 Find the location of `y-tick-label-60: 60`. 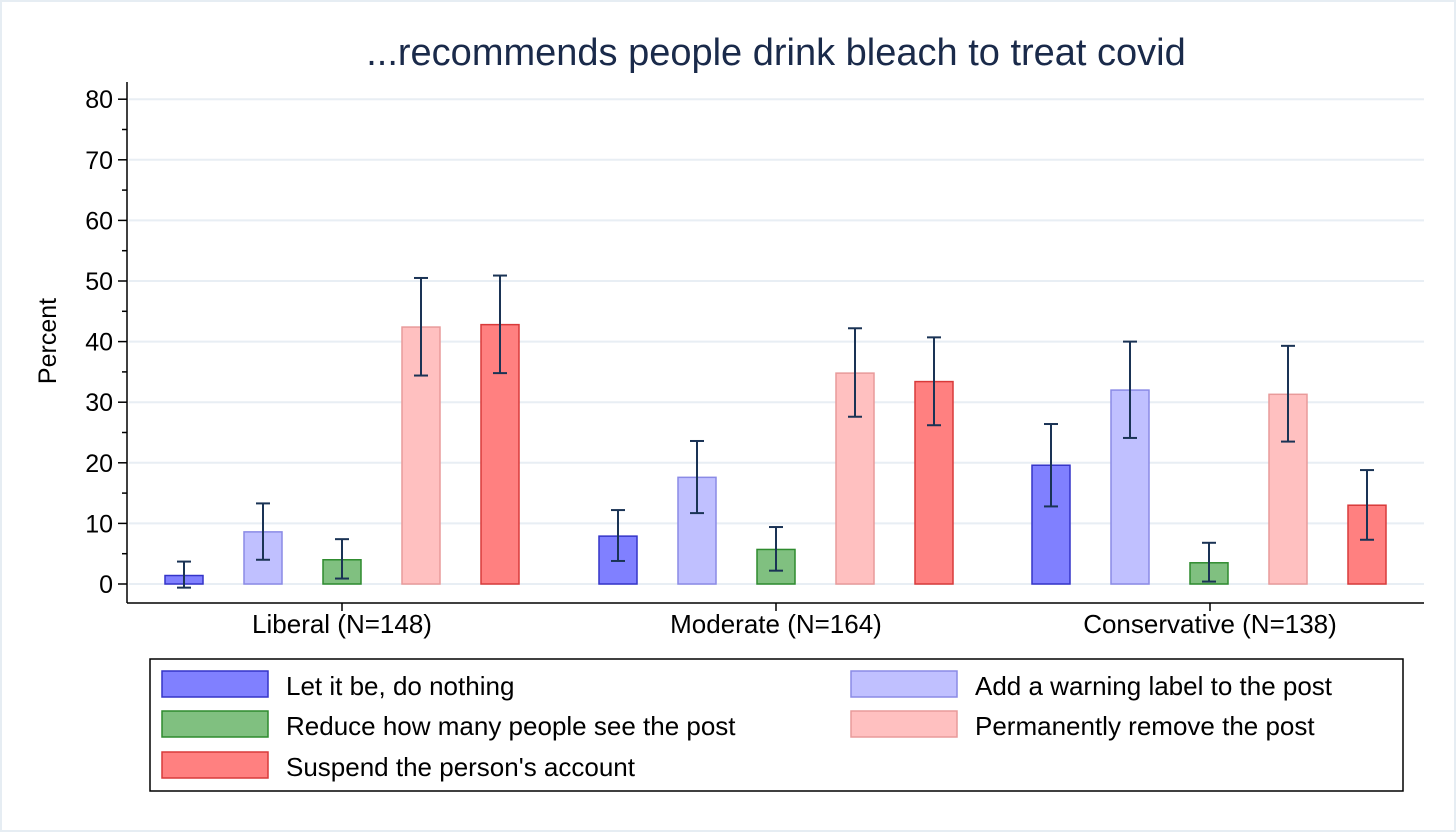

y-tick-label-60: 60 is located at coordinates (99, 221).